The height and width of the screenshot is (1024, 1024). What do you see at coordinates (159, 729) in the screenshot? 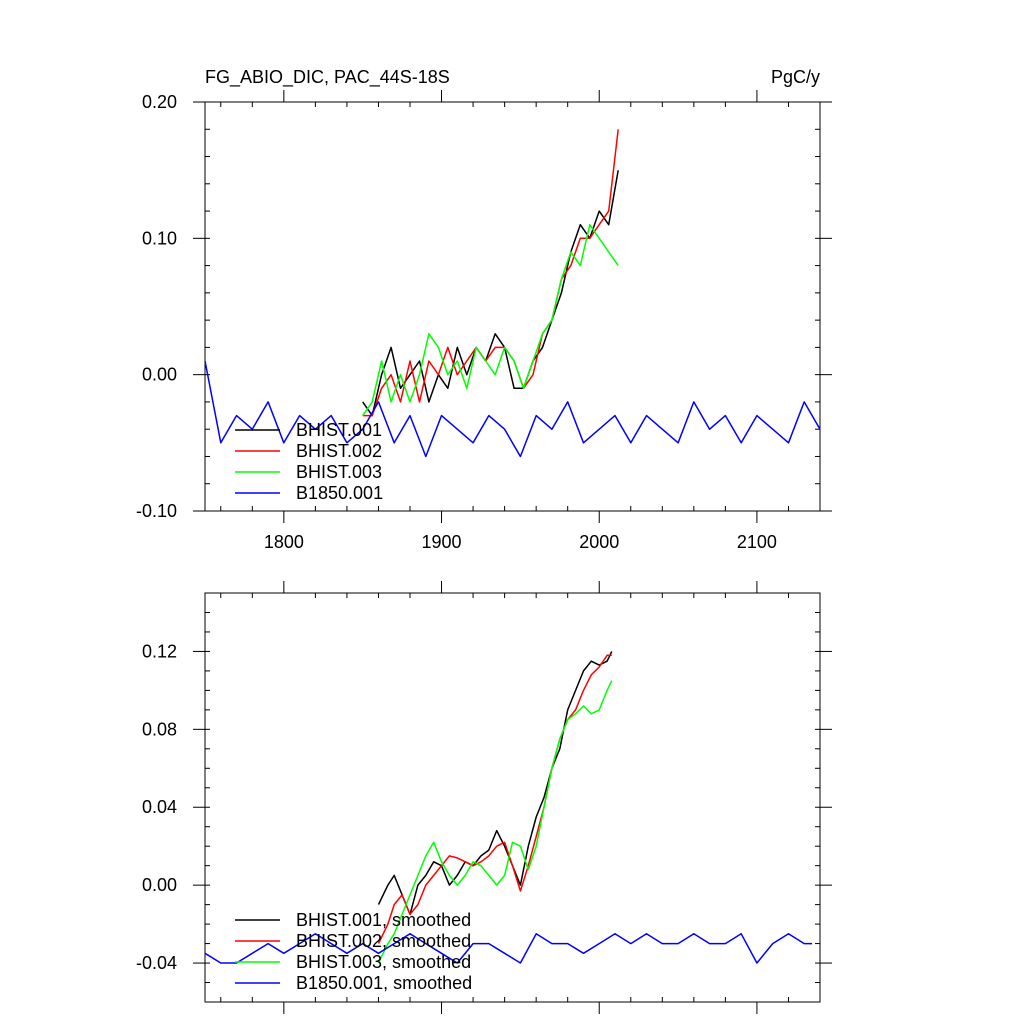
I see `y-tick-label: 0.08` at bounding box center [159, 729].